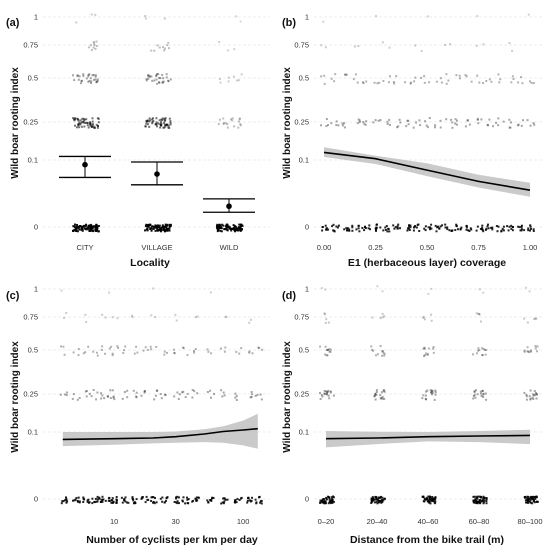 This screenshot has height=551, width=550. I want to click on y-tick-label: 0, so click(36, 227).